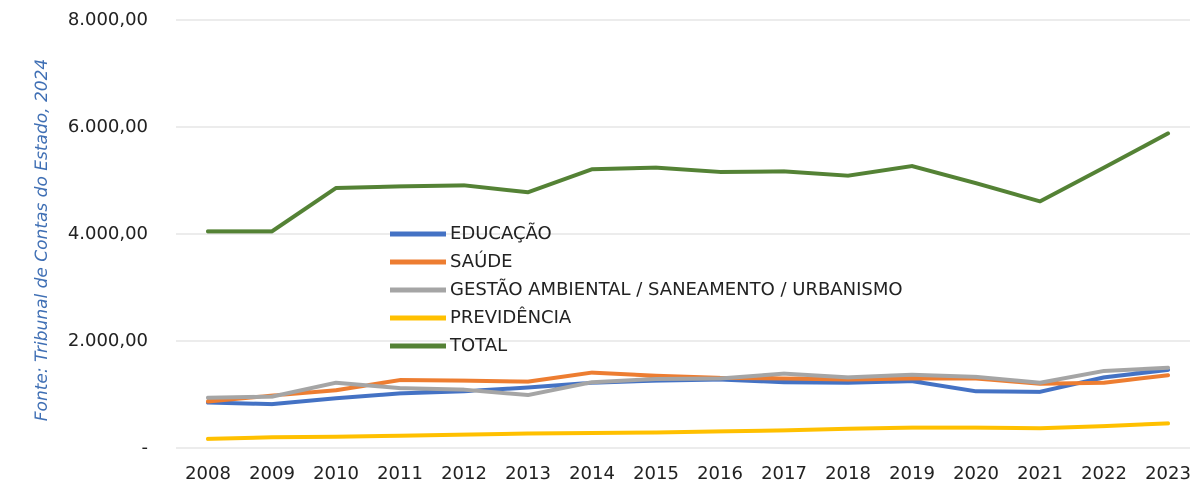 The image size is (1191, 488). Describe the element at coordinates (272, 473) in the screenshot. I see `x-tick-label: 2009` at that location.